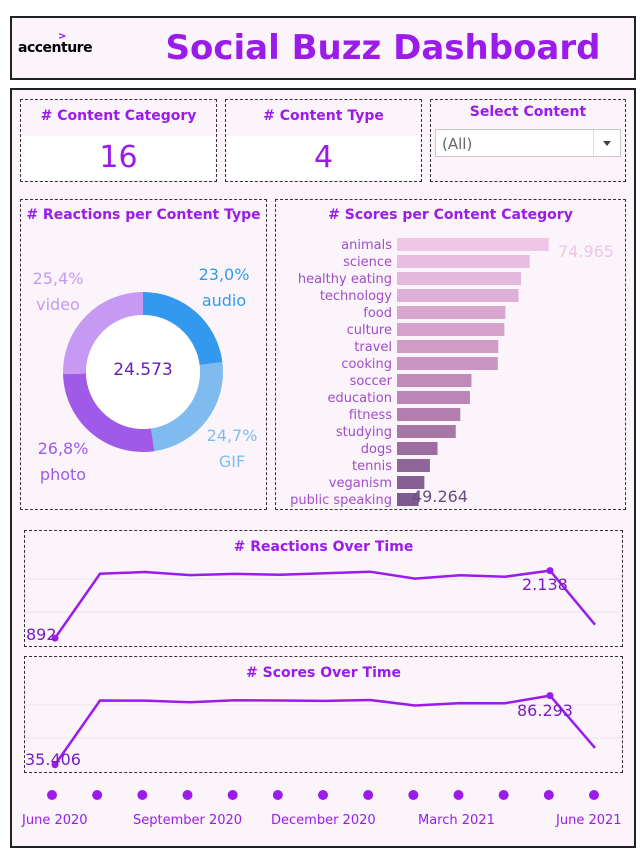 The height and width of the screenshot is (856, 643). Describe the element at coordinates (41, 634) in the screenshot. I see `reactions-first-label: 892` at that location.